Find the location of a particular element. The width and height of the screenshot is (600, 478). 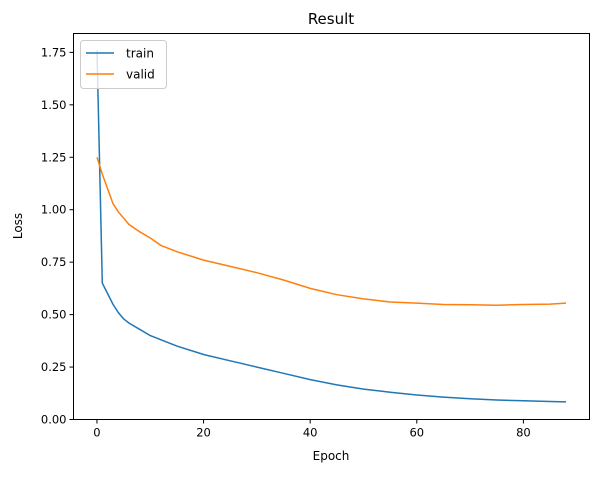

legend: train valid is located at coordinates (123, 64).